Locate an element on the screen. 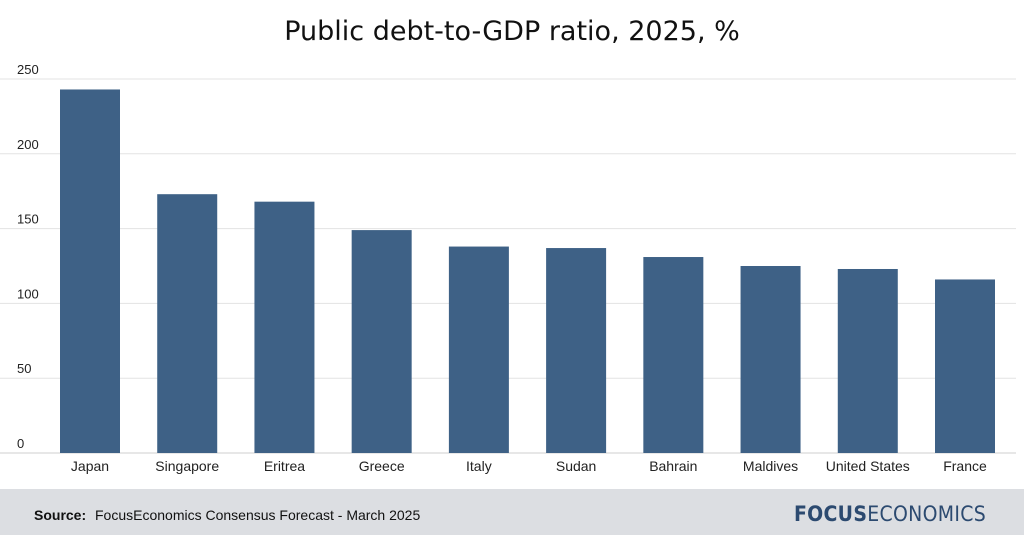  x-tick-label: Japan is located at coordinates (90, 466).